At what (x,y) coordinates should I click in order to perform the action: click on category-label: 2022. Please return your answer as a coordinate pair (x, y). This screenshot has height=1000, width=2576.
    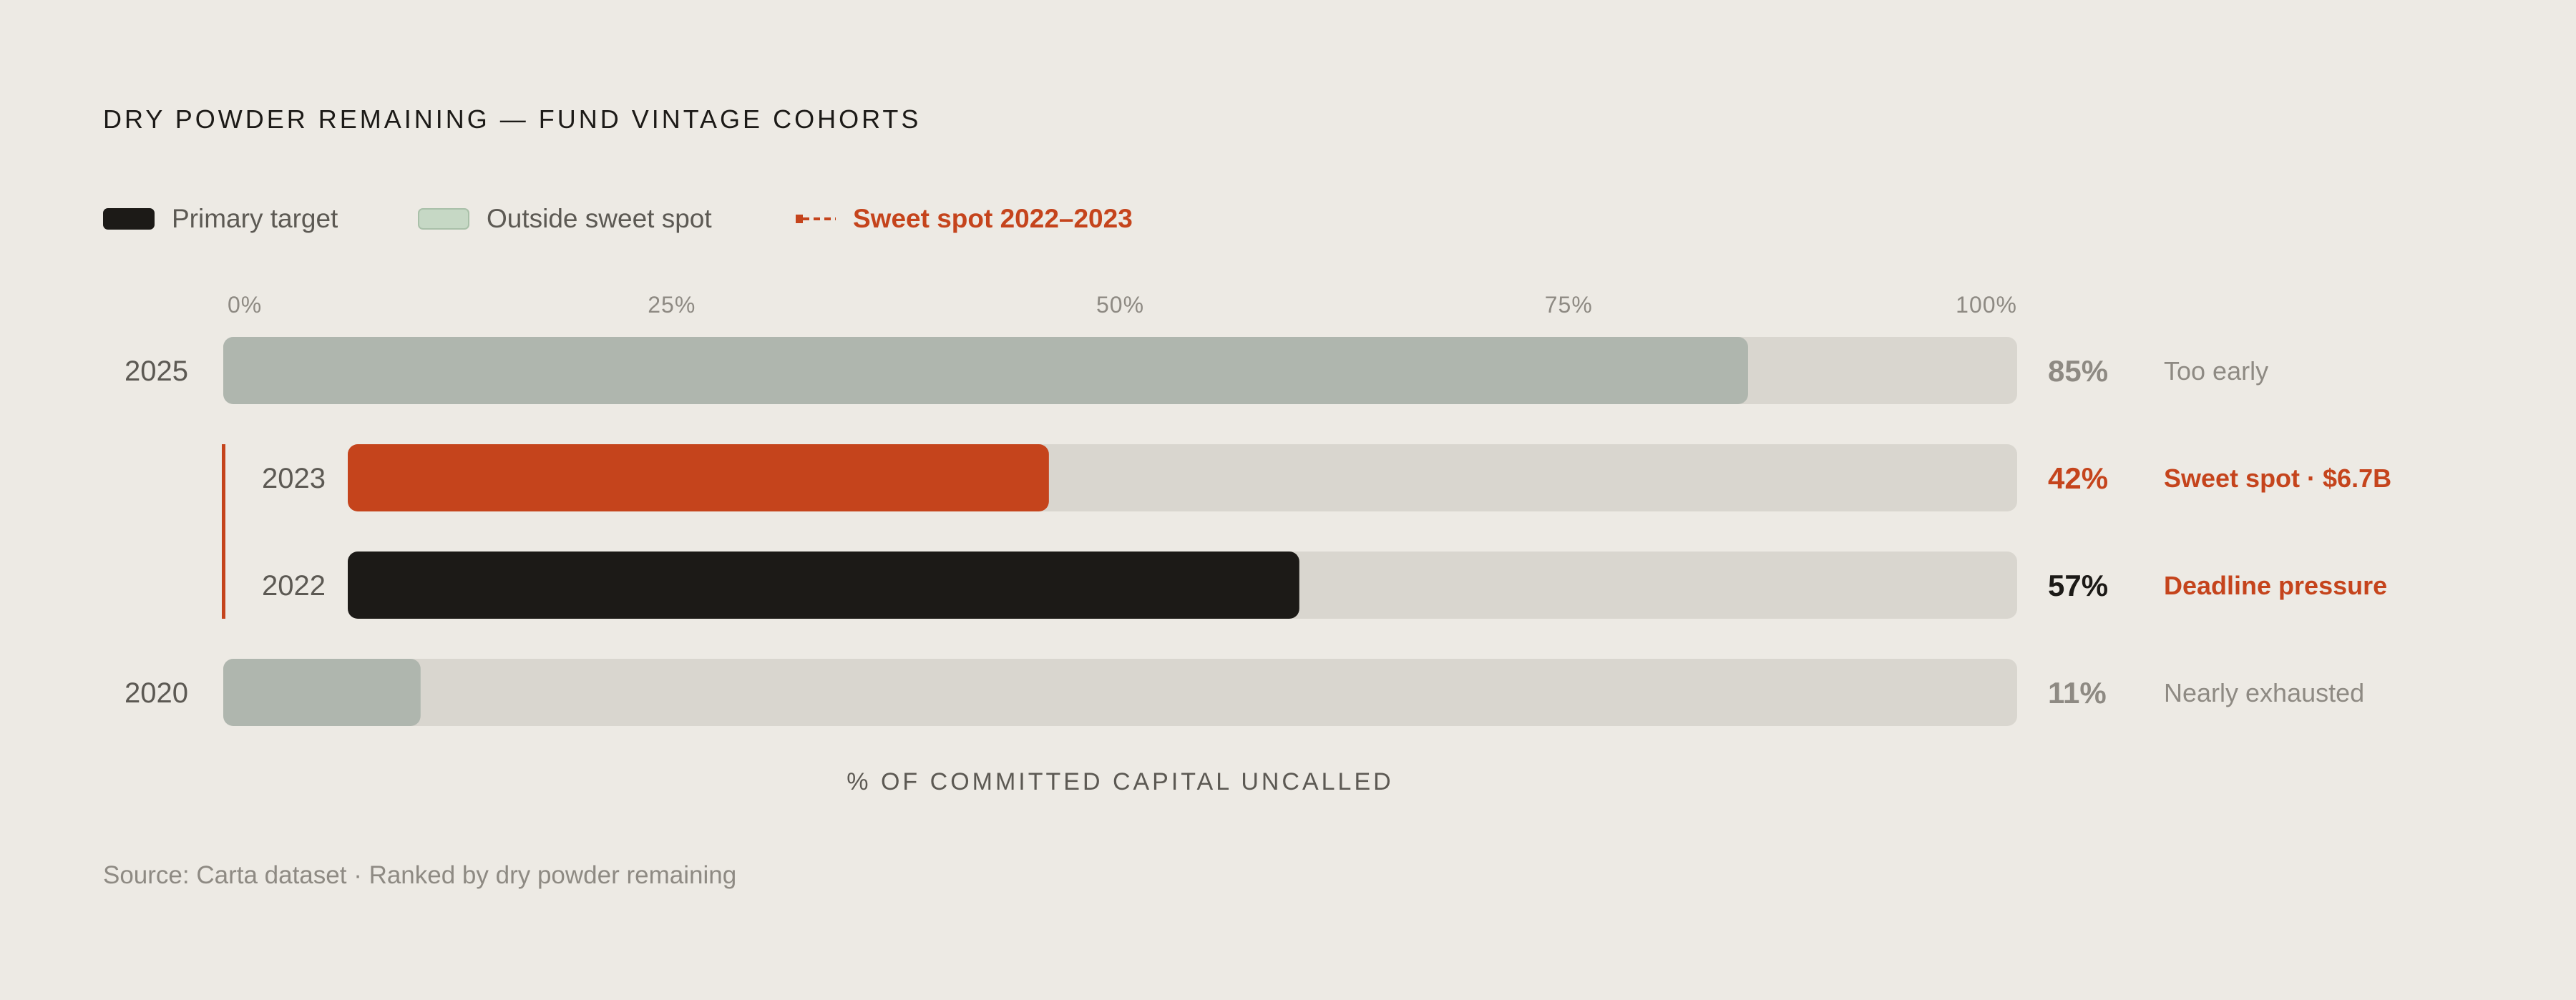
    Looking at the image, I should click on (294, 586).